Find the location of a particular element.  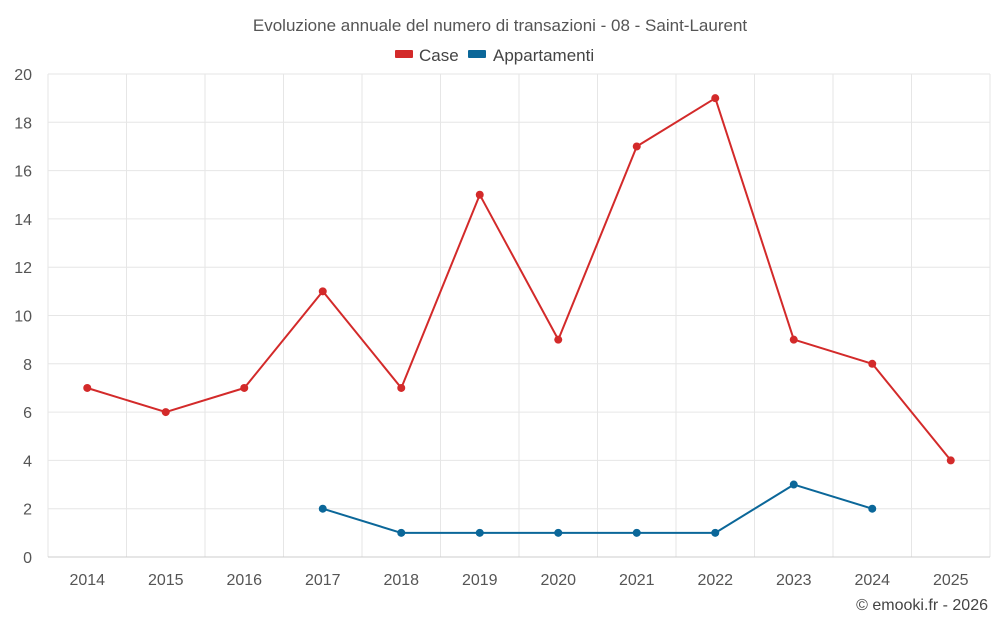

x-tick-label: 2022 is located at coordinates (715, 580).